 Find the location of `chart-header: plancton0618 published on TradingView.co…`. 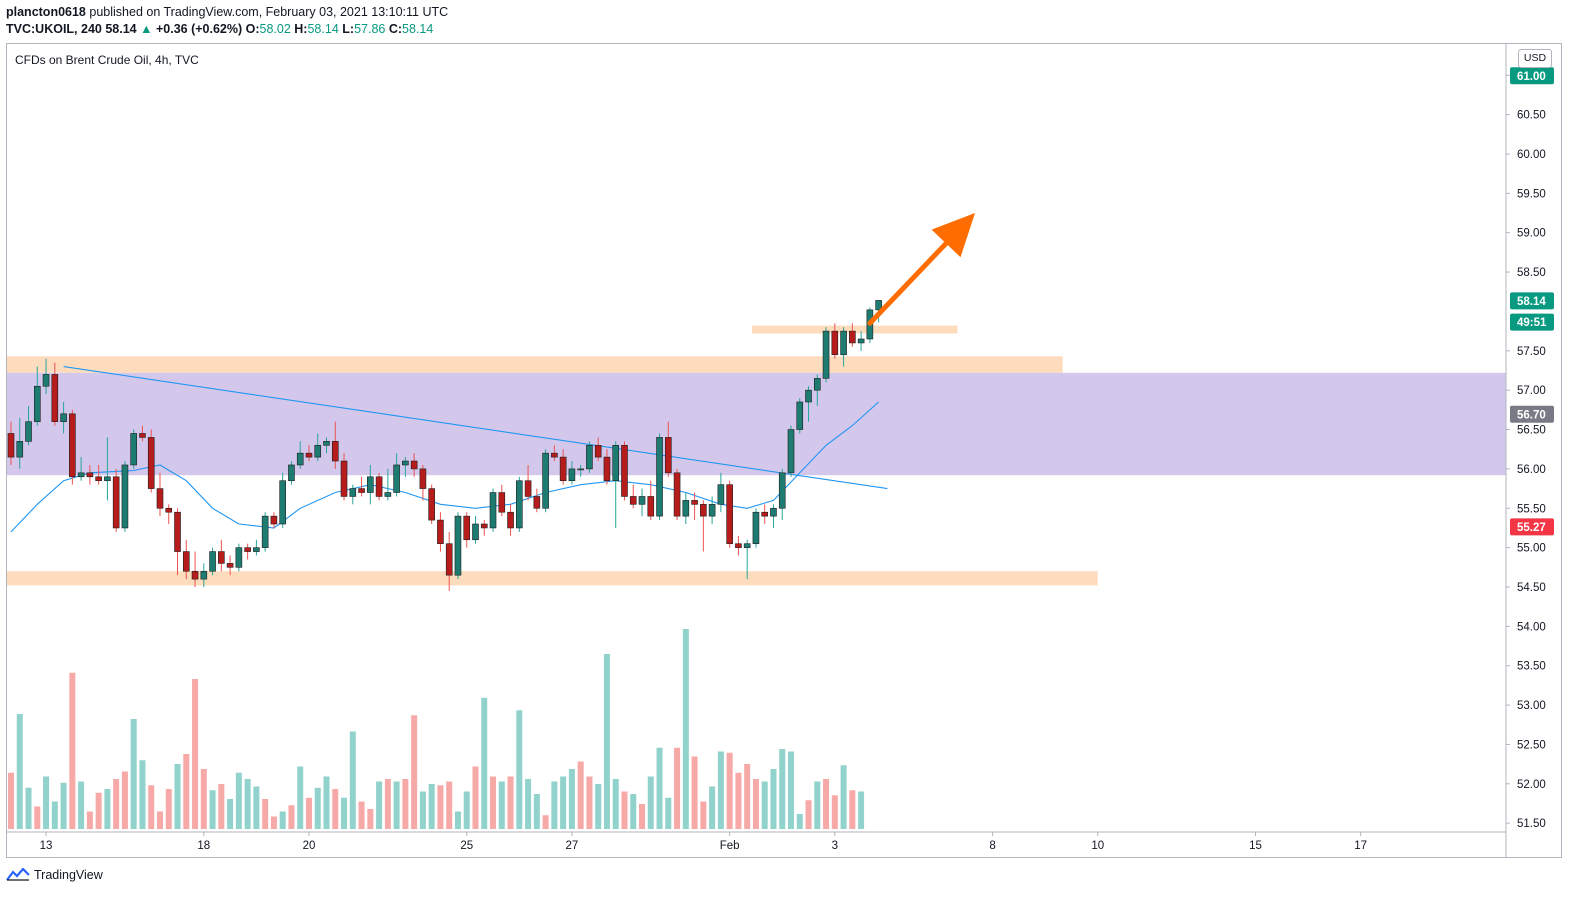

chart-header: plancton0618 published on TradingView.co… is located at coordinates (227, 21).